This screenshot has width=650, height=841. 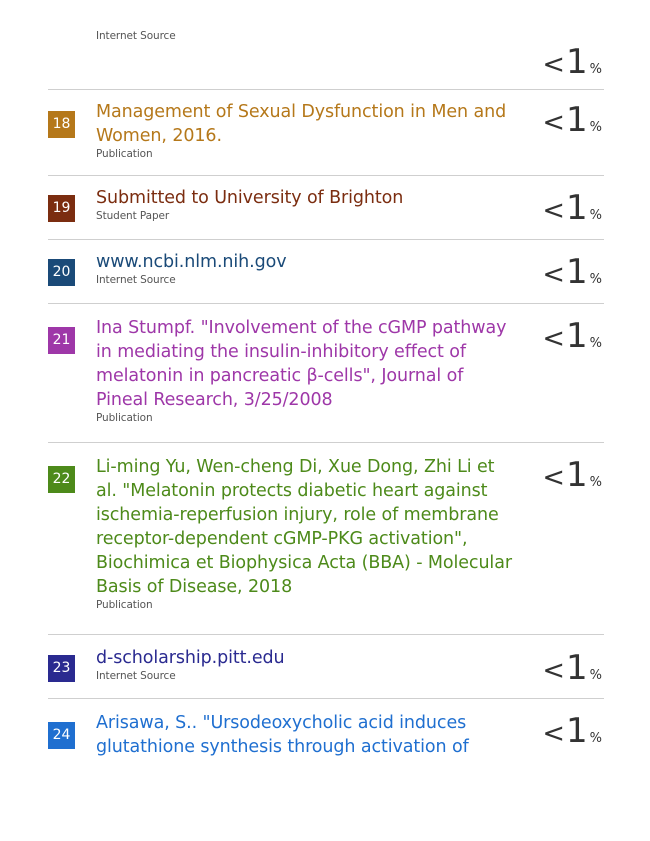 I want to click on source-item-top: Internet Source <1%, so click(x=326, y=59).